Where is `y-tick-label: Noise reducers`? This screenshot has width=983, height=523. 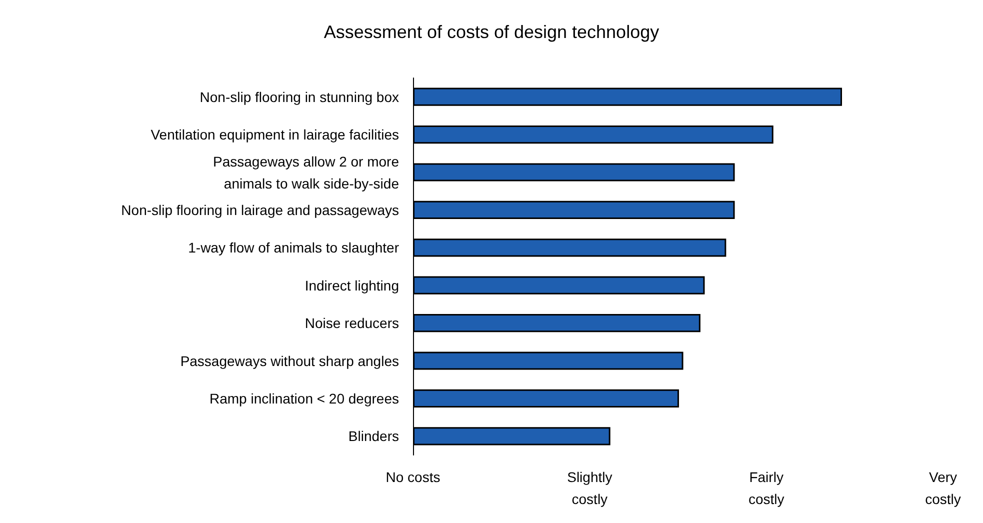
y-tick-label: Noise reducers is located at coordinates (351, 323).